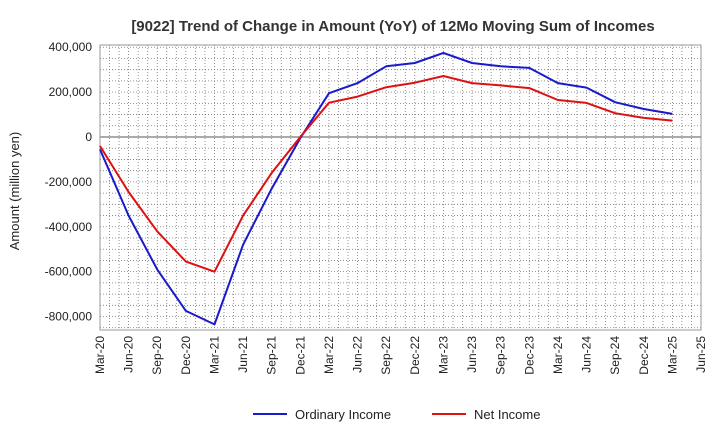 This screenshot has height=440, width=720. Describe the element at coordinates (343, 414) in the screenshot. I see `legend-label: Ordinary Income` at that location.